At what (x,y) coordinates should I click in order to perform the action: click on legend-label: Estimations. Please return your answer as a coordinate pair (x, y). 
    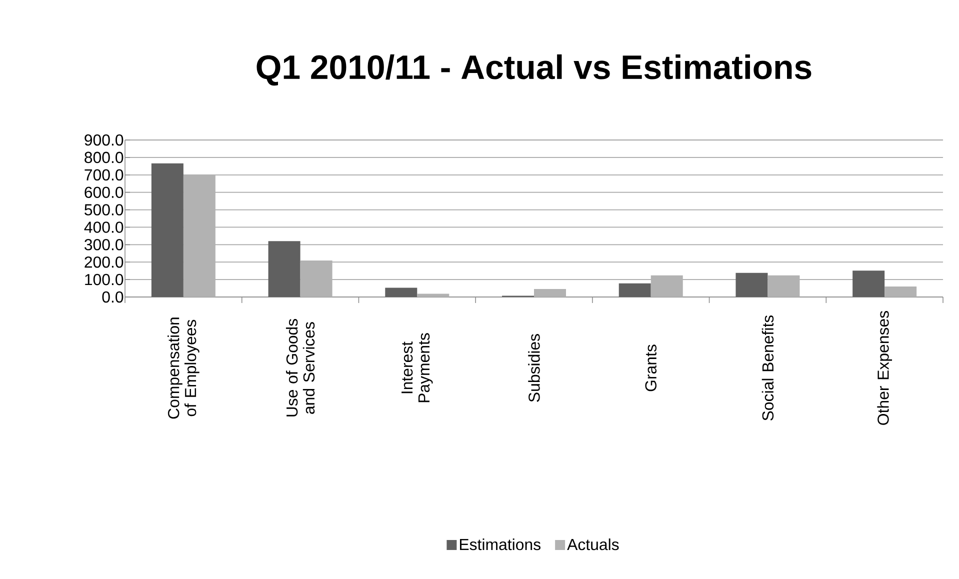
    Looking at the image, I should click on (500, 544).